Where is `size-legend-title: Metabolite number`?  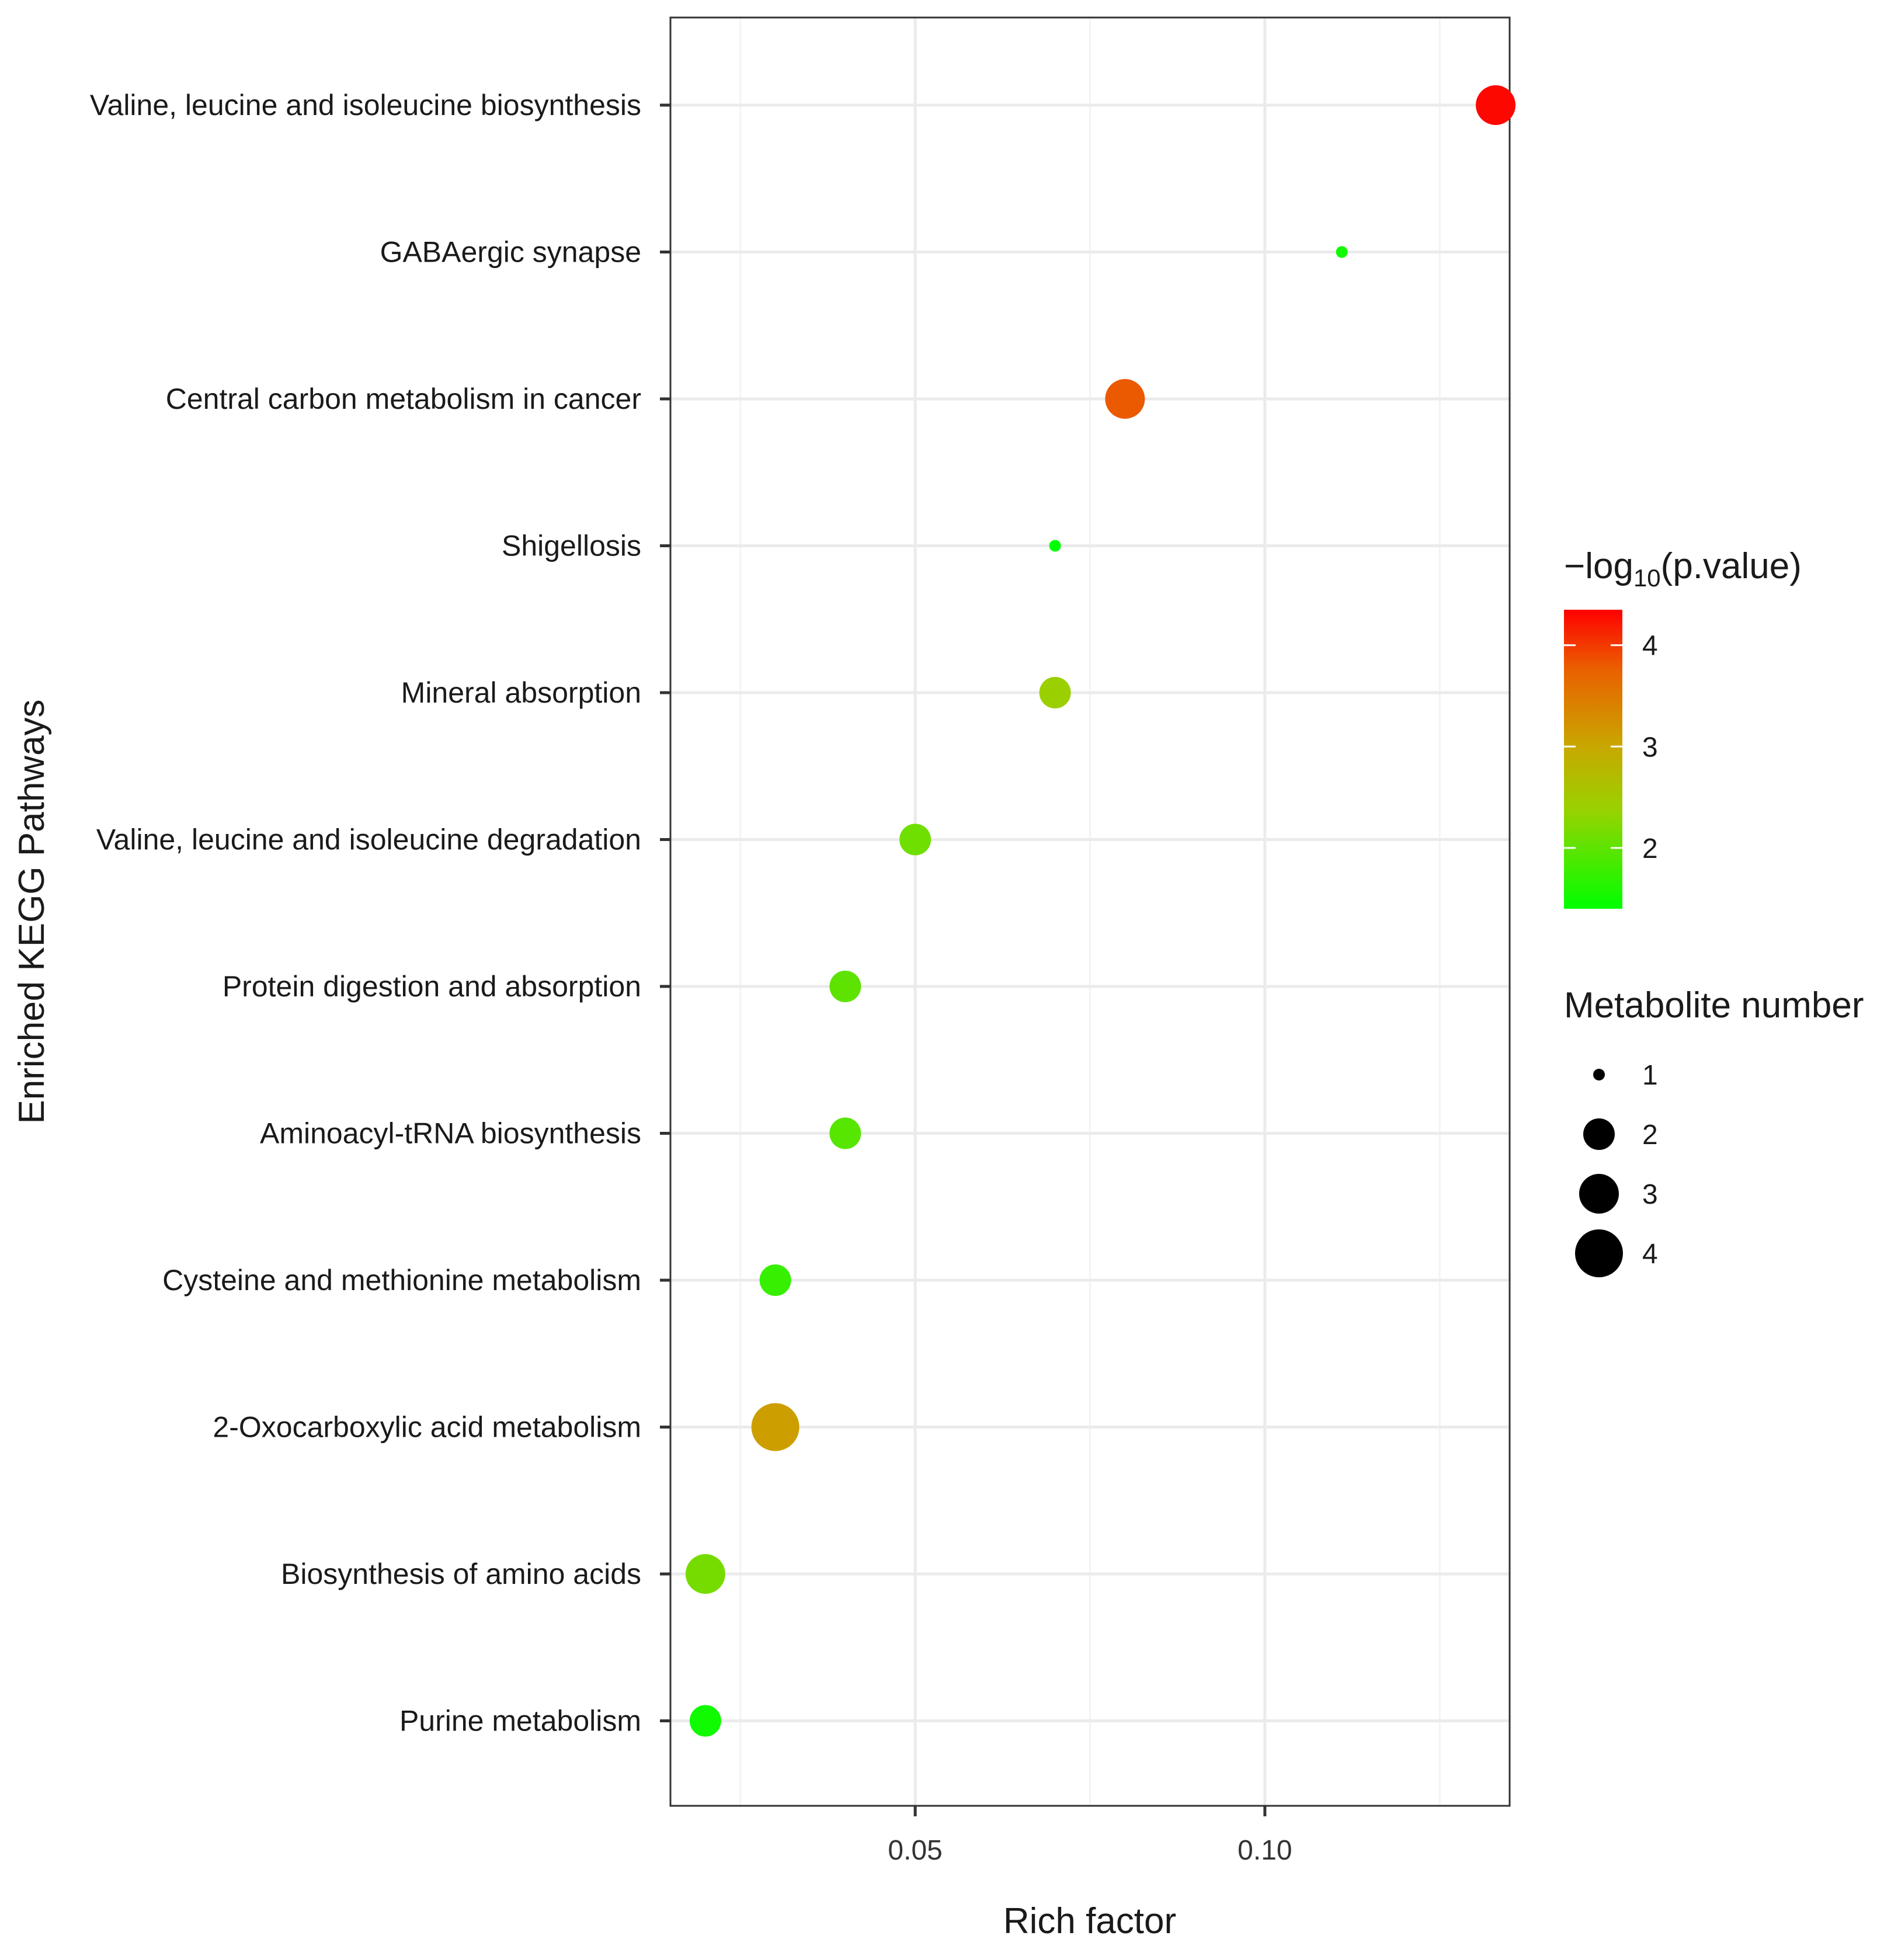 size-legend-title: Metabolite number is located at coordinates (1714, 1005).